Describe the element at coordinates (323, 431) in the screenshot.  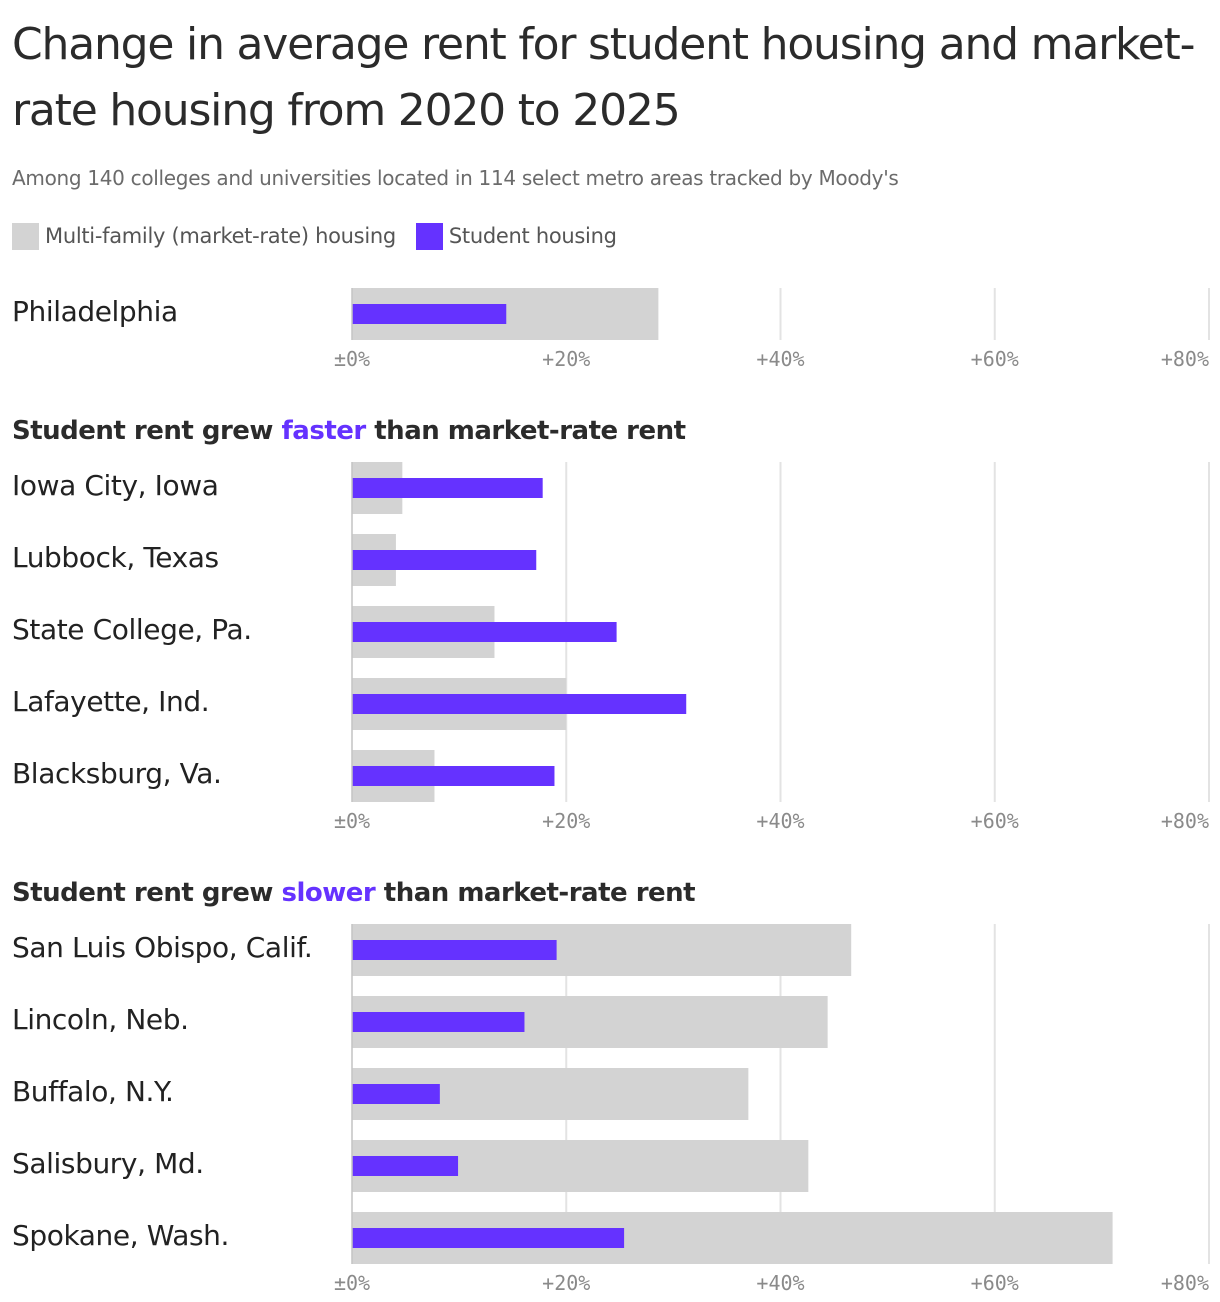
I see `heading-accent-faster: faster` at that location.